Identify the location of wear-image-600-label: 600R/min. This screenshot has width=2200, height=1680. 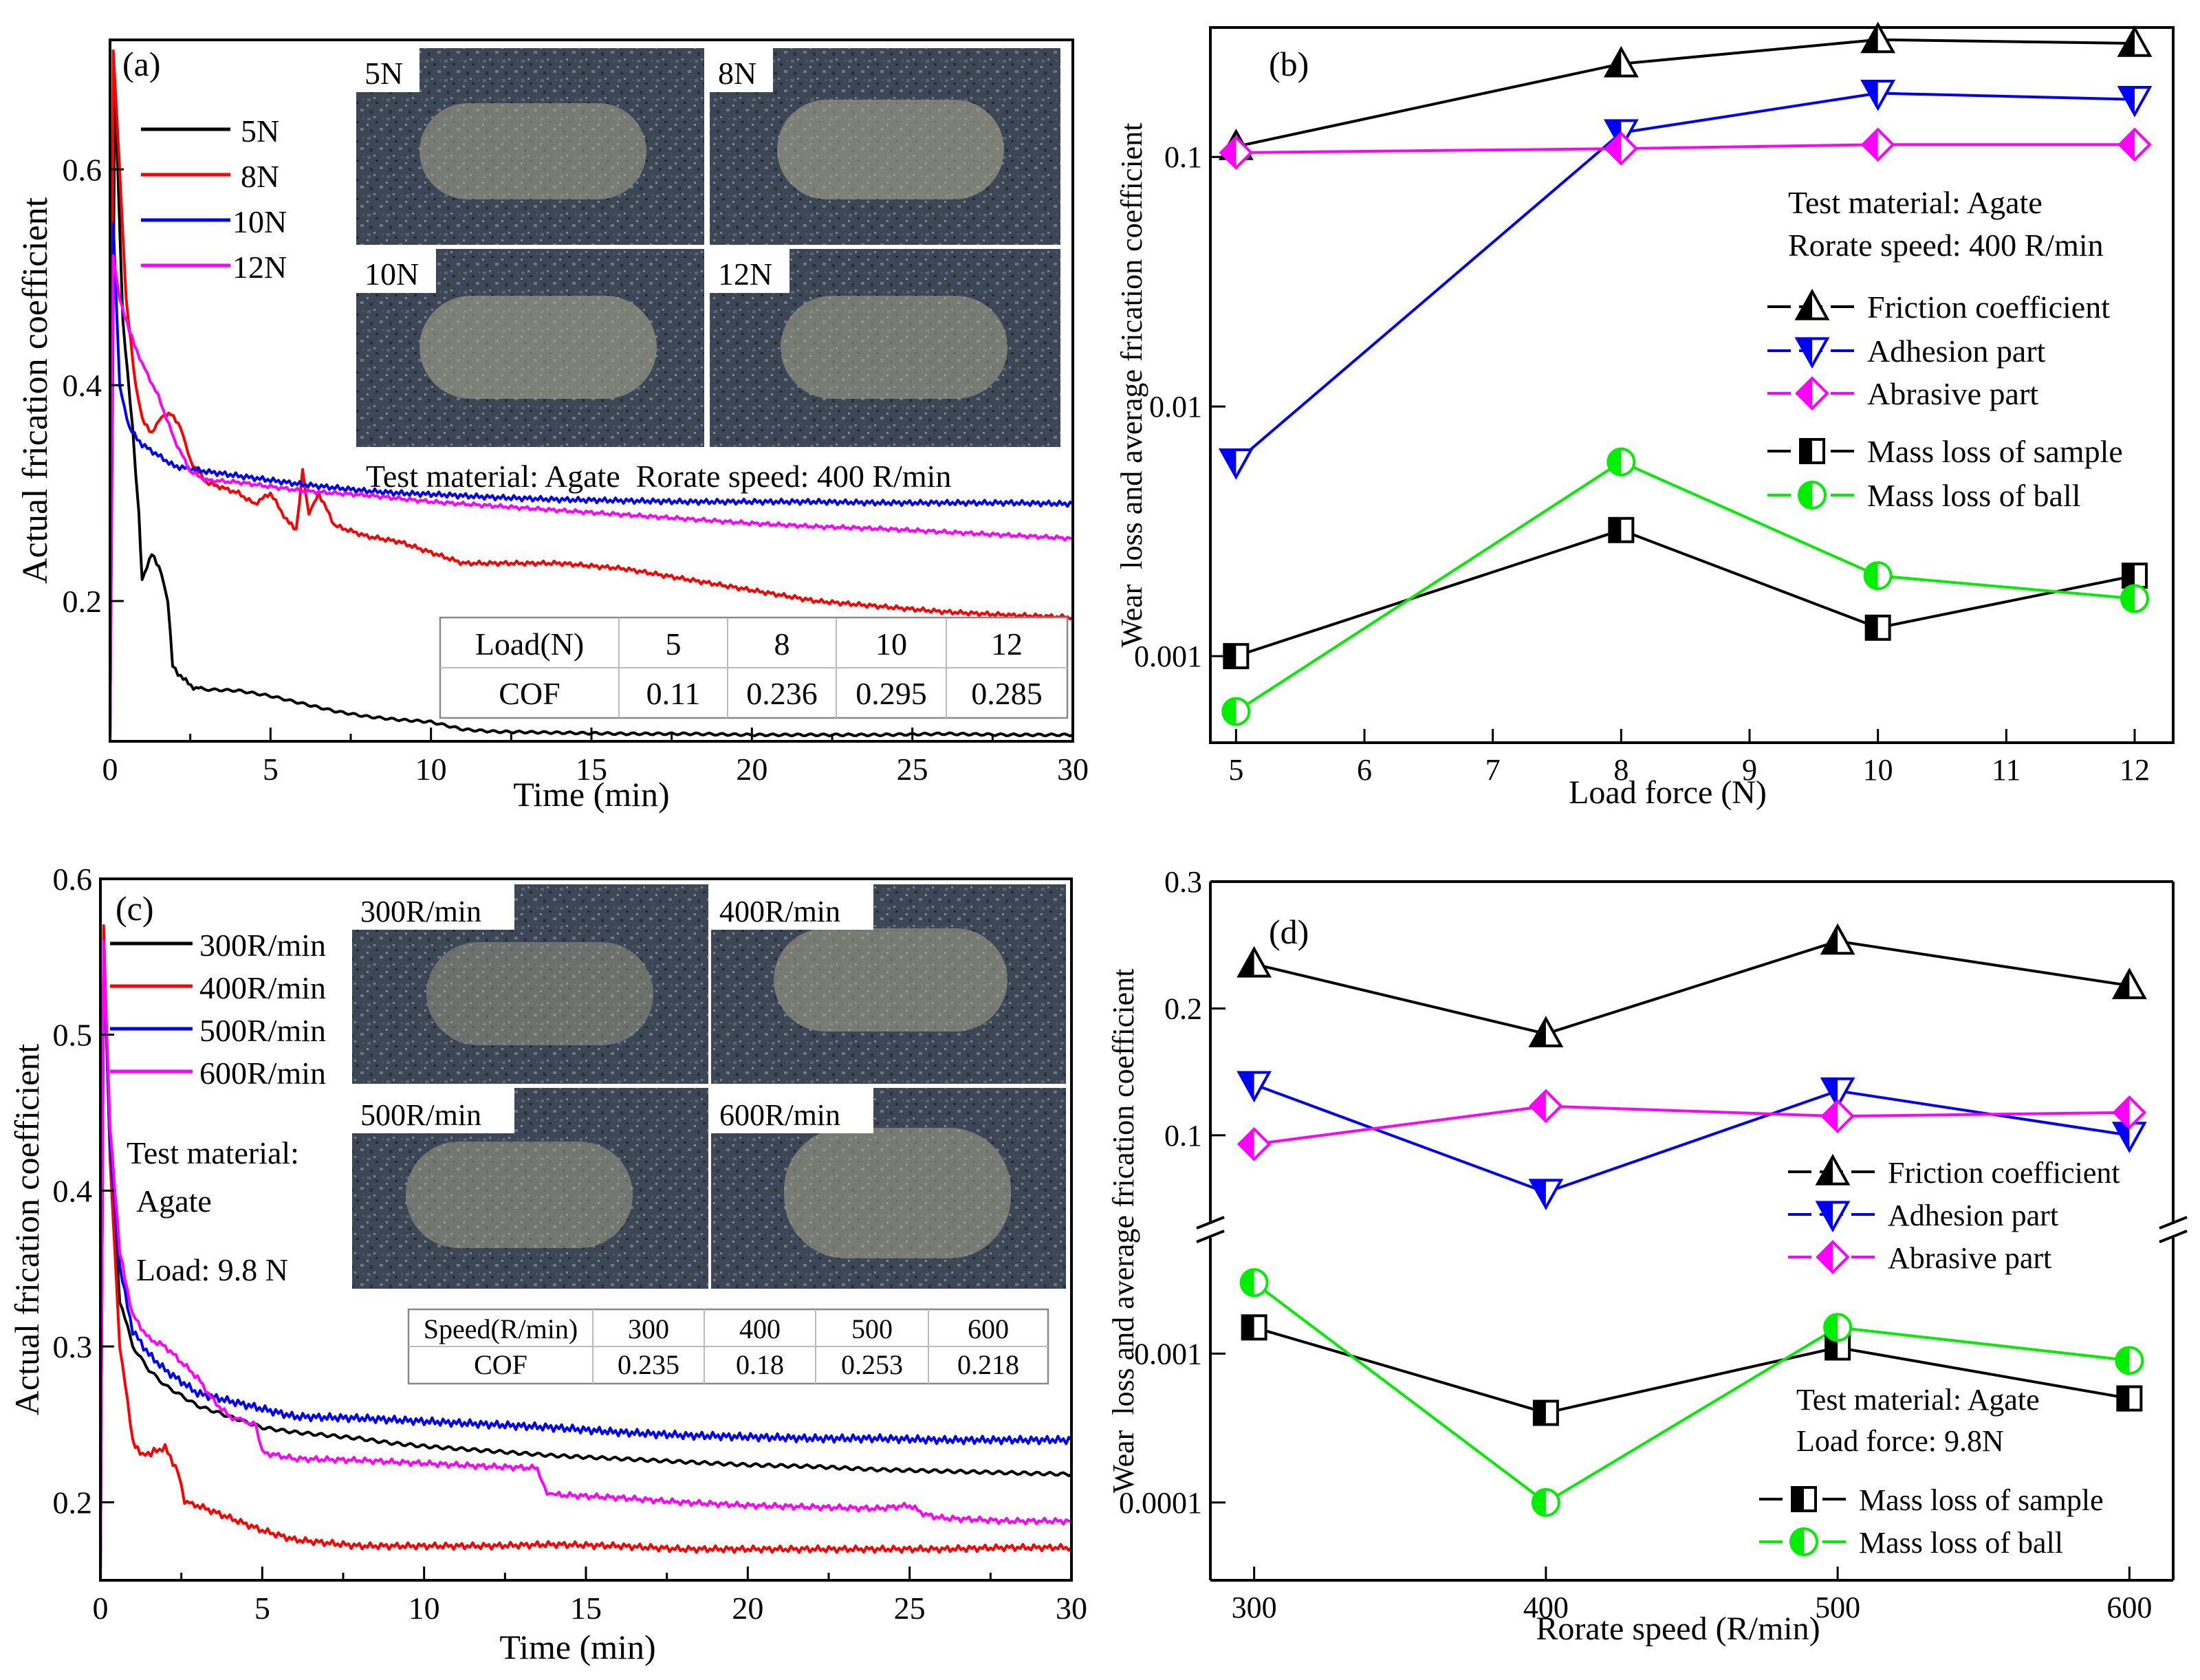
(779, 1115).